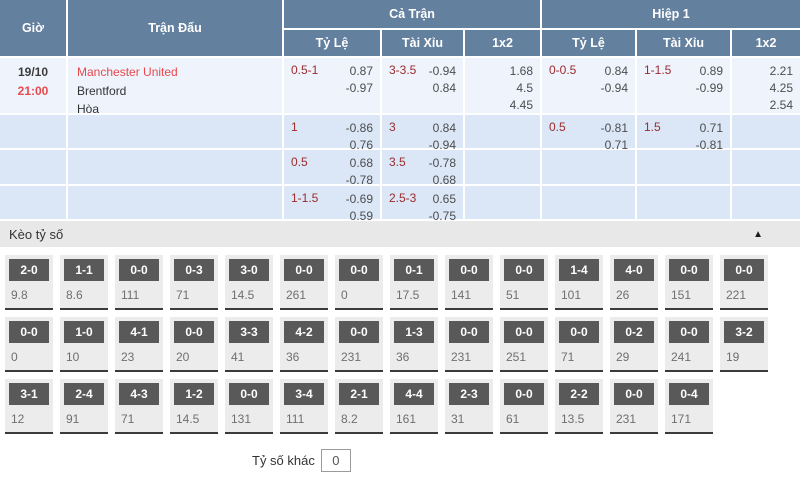  Describe the element at coordinates (249, 270) in the screenshot. I see `score-box: 3-0` at that location.